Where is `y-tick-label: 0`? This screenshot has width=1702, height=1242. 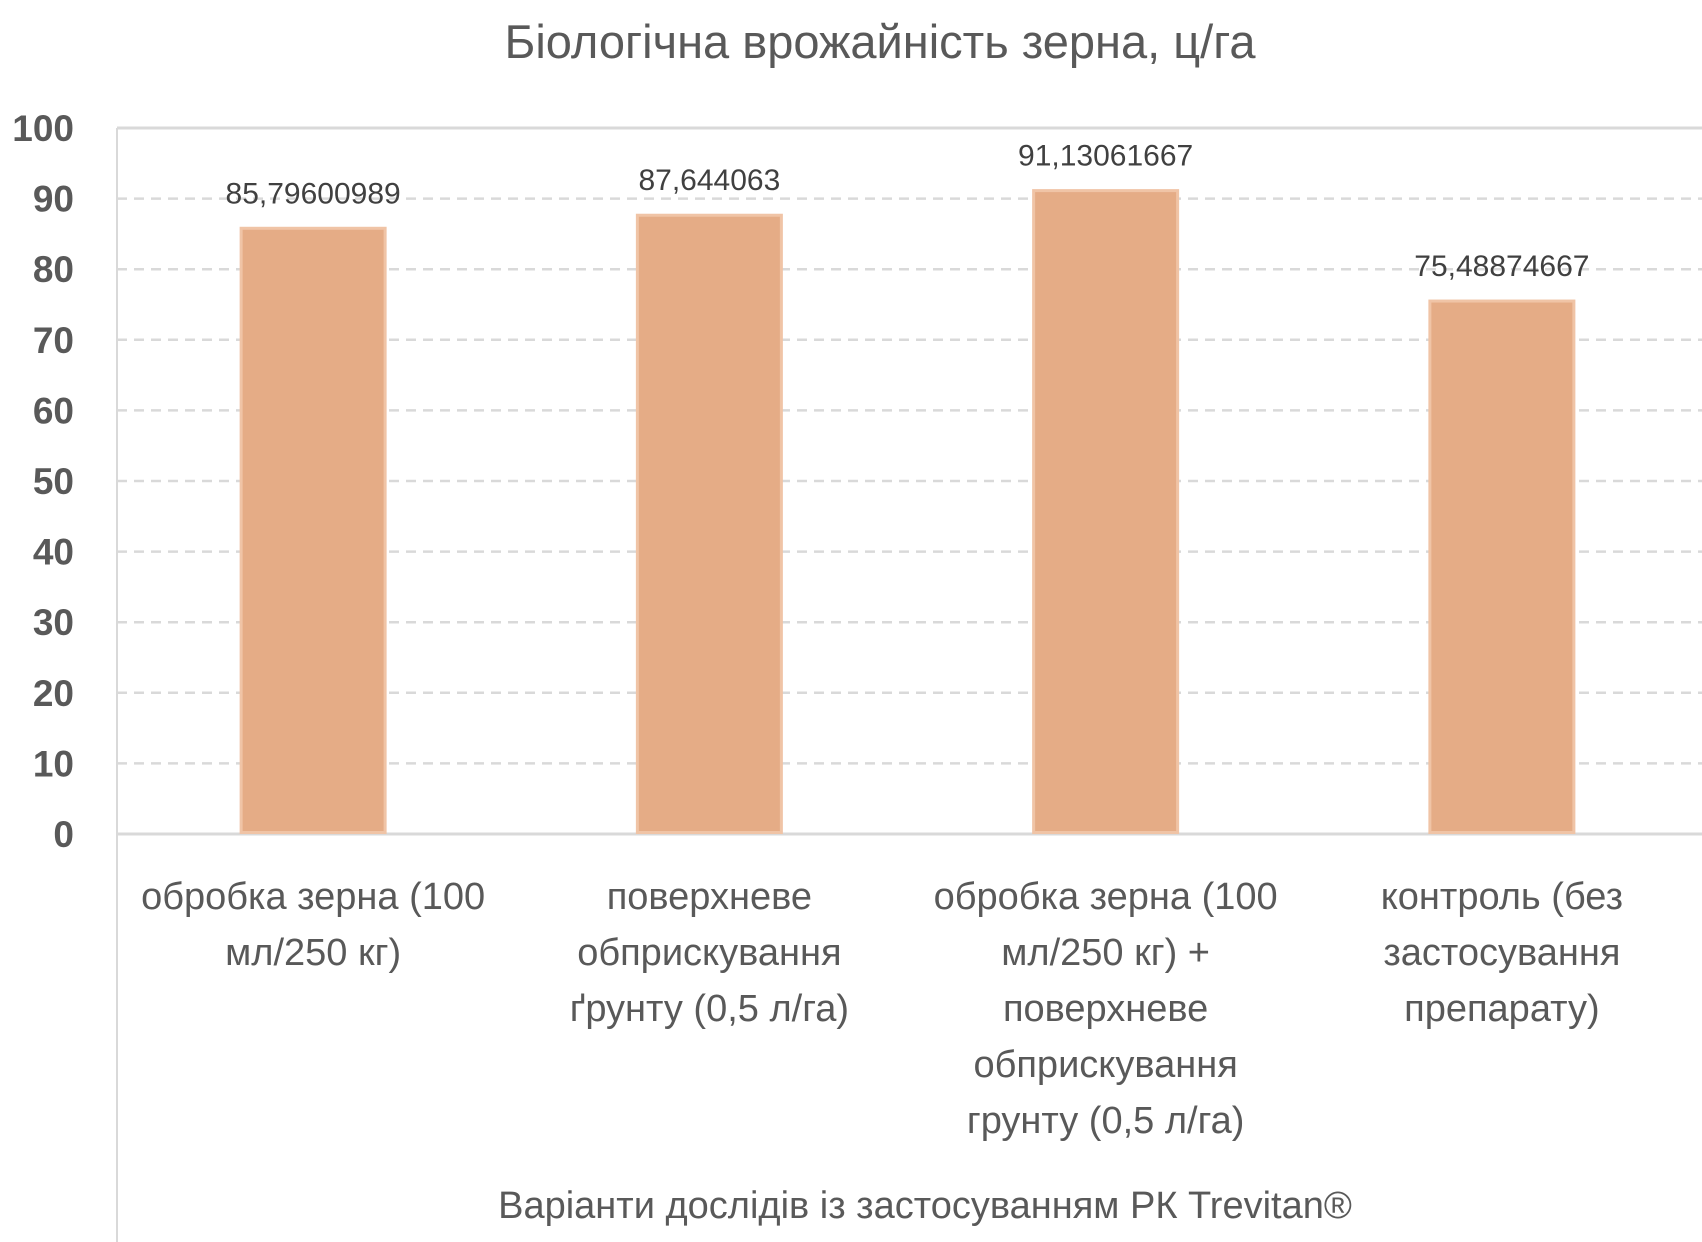
y-tick-label: 0 is located at coordinates (63, 834).